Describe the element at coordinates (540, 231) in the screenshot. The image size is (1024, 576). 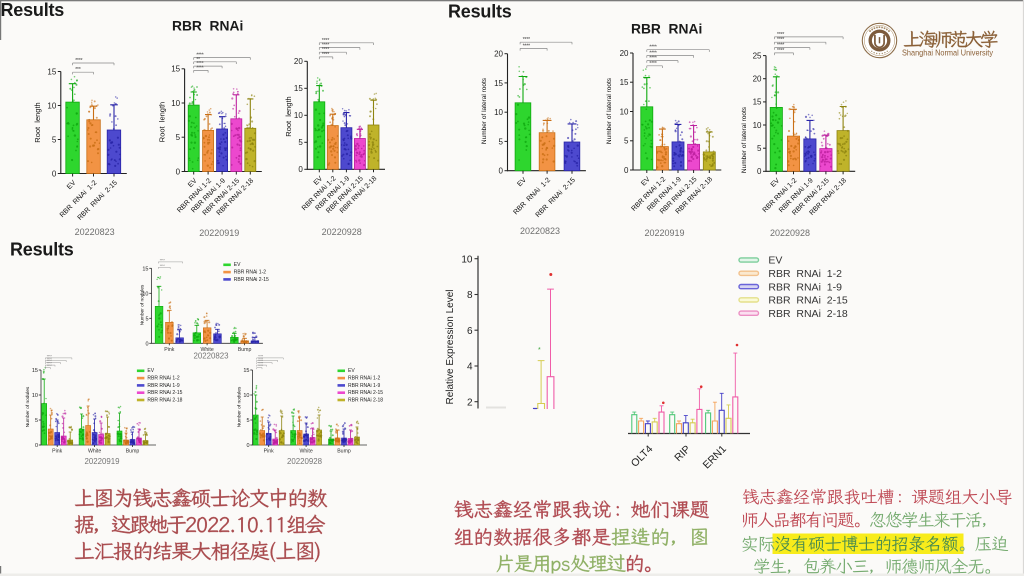
I see `svg-text: 20220823` at that location.